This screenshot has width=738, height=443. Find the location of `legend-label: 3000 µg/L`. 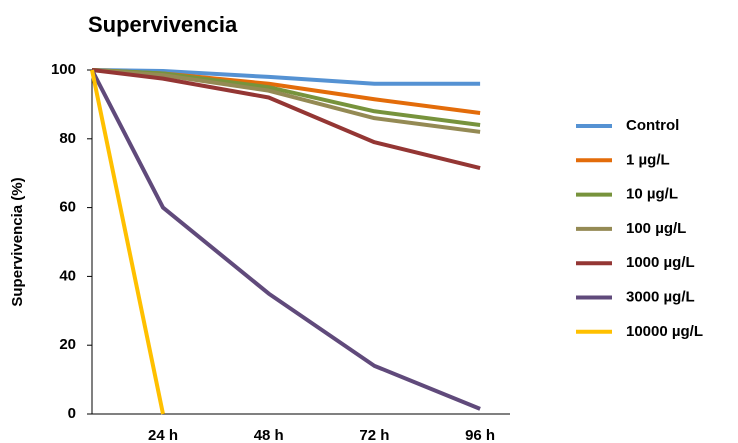

legend-label: 3000 µg/L is located at coordinates (660, 296).